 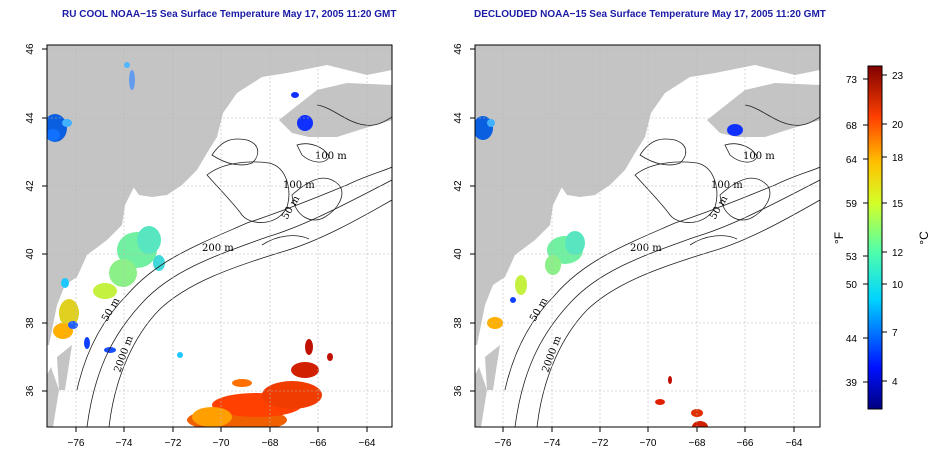 What do you see at coordinates (898, 285) in the screenshot?
I see `celsius-tick-label: 10` at bounding box center [898, 285].